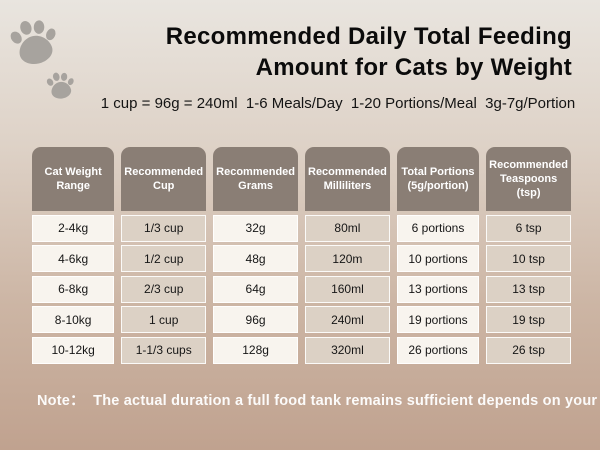  What do you see at coordinates (347, 228) in the screenshot?
I see `table-cell: 80ml` at bounding box center [347, 228].